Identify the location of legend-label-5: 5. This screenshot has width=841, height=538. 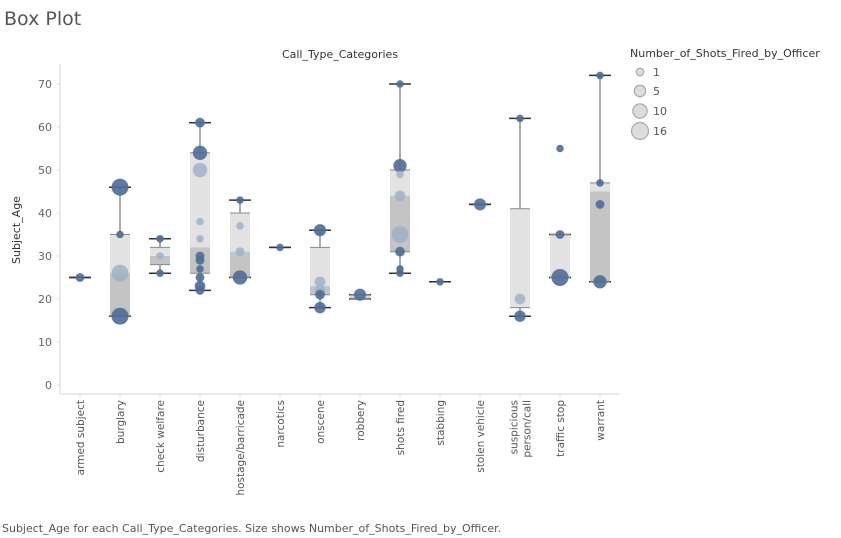
(656, 91).